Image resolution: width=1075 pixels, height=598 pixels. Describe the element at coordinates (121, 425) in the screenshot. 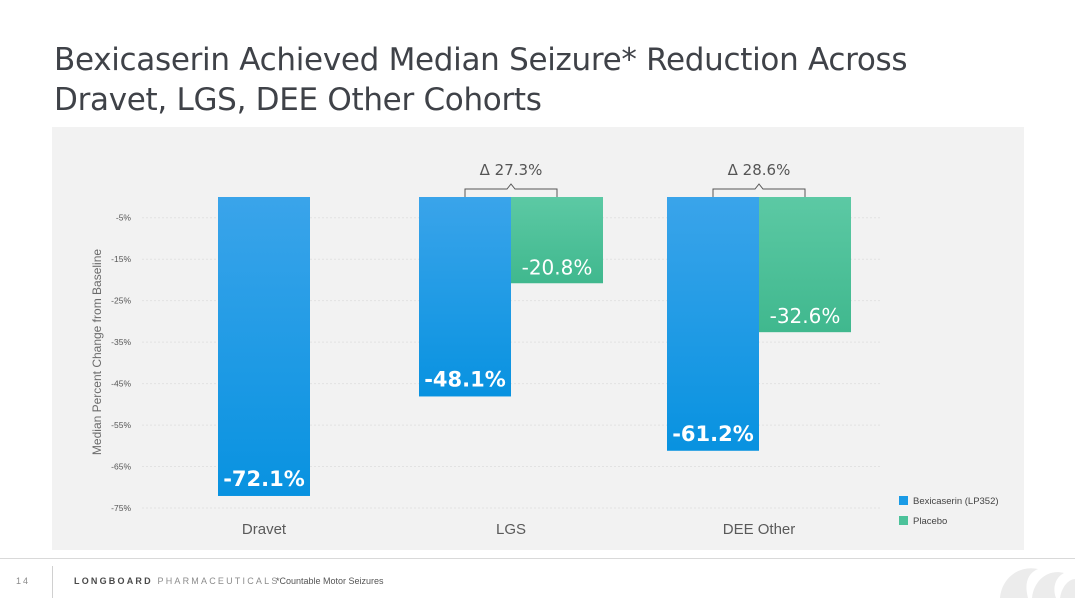

I see `y-tick-label: -55%` at that location.